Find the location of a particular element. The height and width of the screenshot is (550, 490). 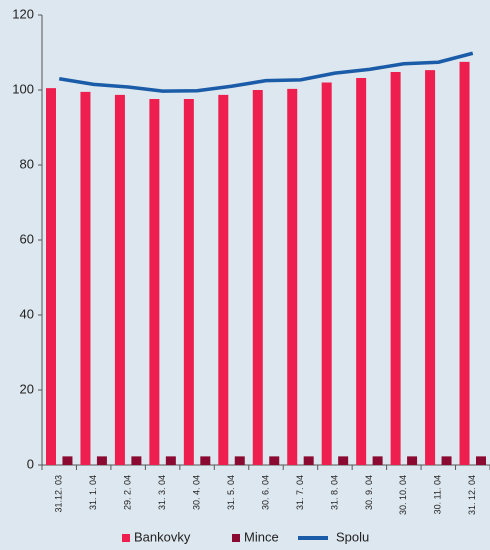

x-tick-label: 30. 9. 04 is located at coordinates (369, 492).